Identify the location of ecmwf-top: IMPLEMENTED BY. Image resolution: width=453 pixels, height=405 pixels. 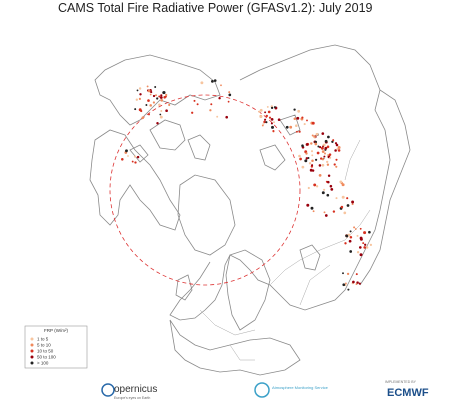
(401, 382).